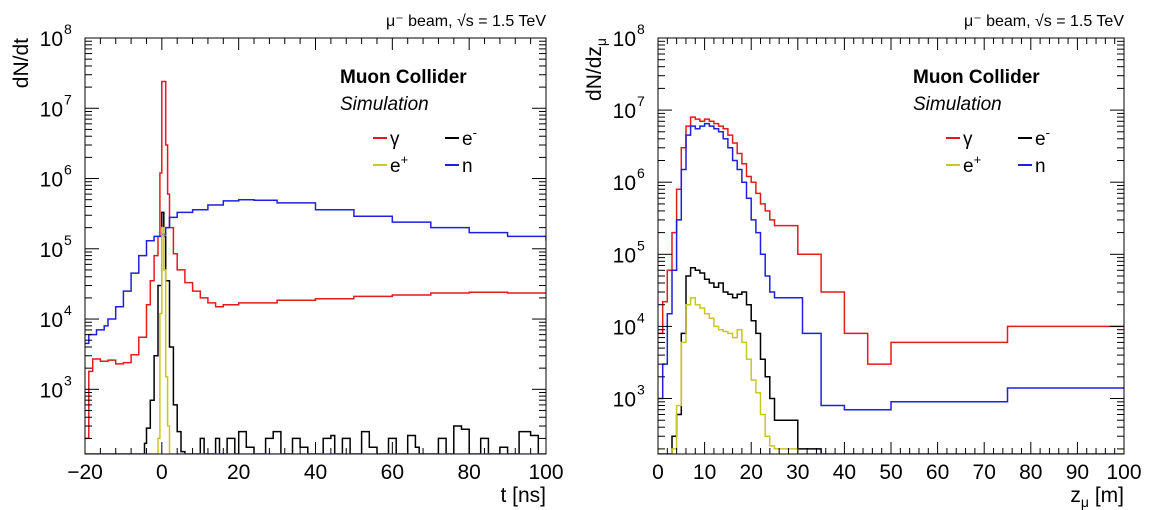 The height and width of the screenshot is (510, 1151). What do you see at coordinates (21, 63) in the screenshot?
I see `y-axis-label: dN/dt` at bounding box center [21, 63].